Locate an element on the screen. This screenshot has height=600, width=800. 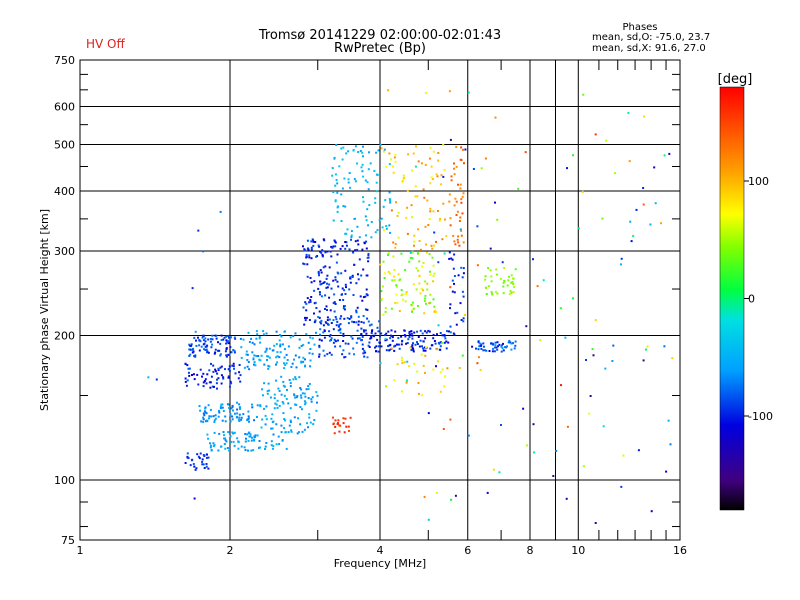
y-tick-label: 300 is located at coordinates (64, 251).